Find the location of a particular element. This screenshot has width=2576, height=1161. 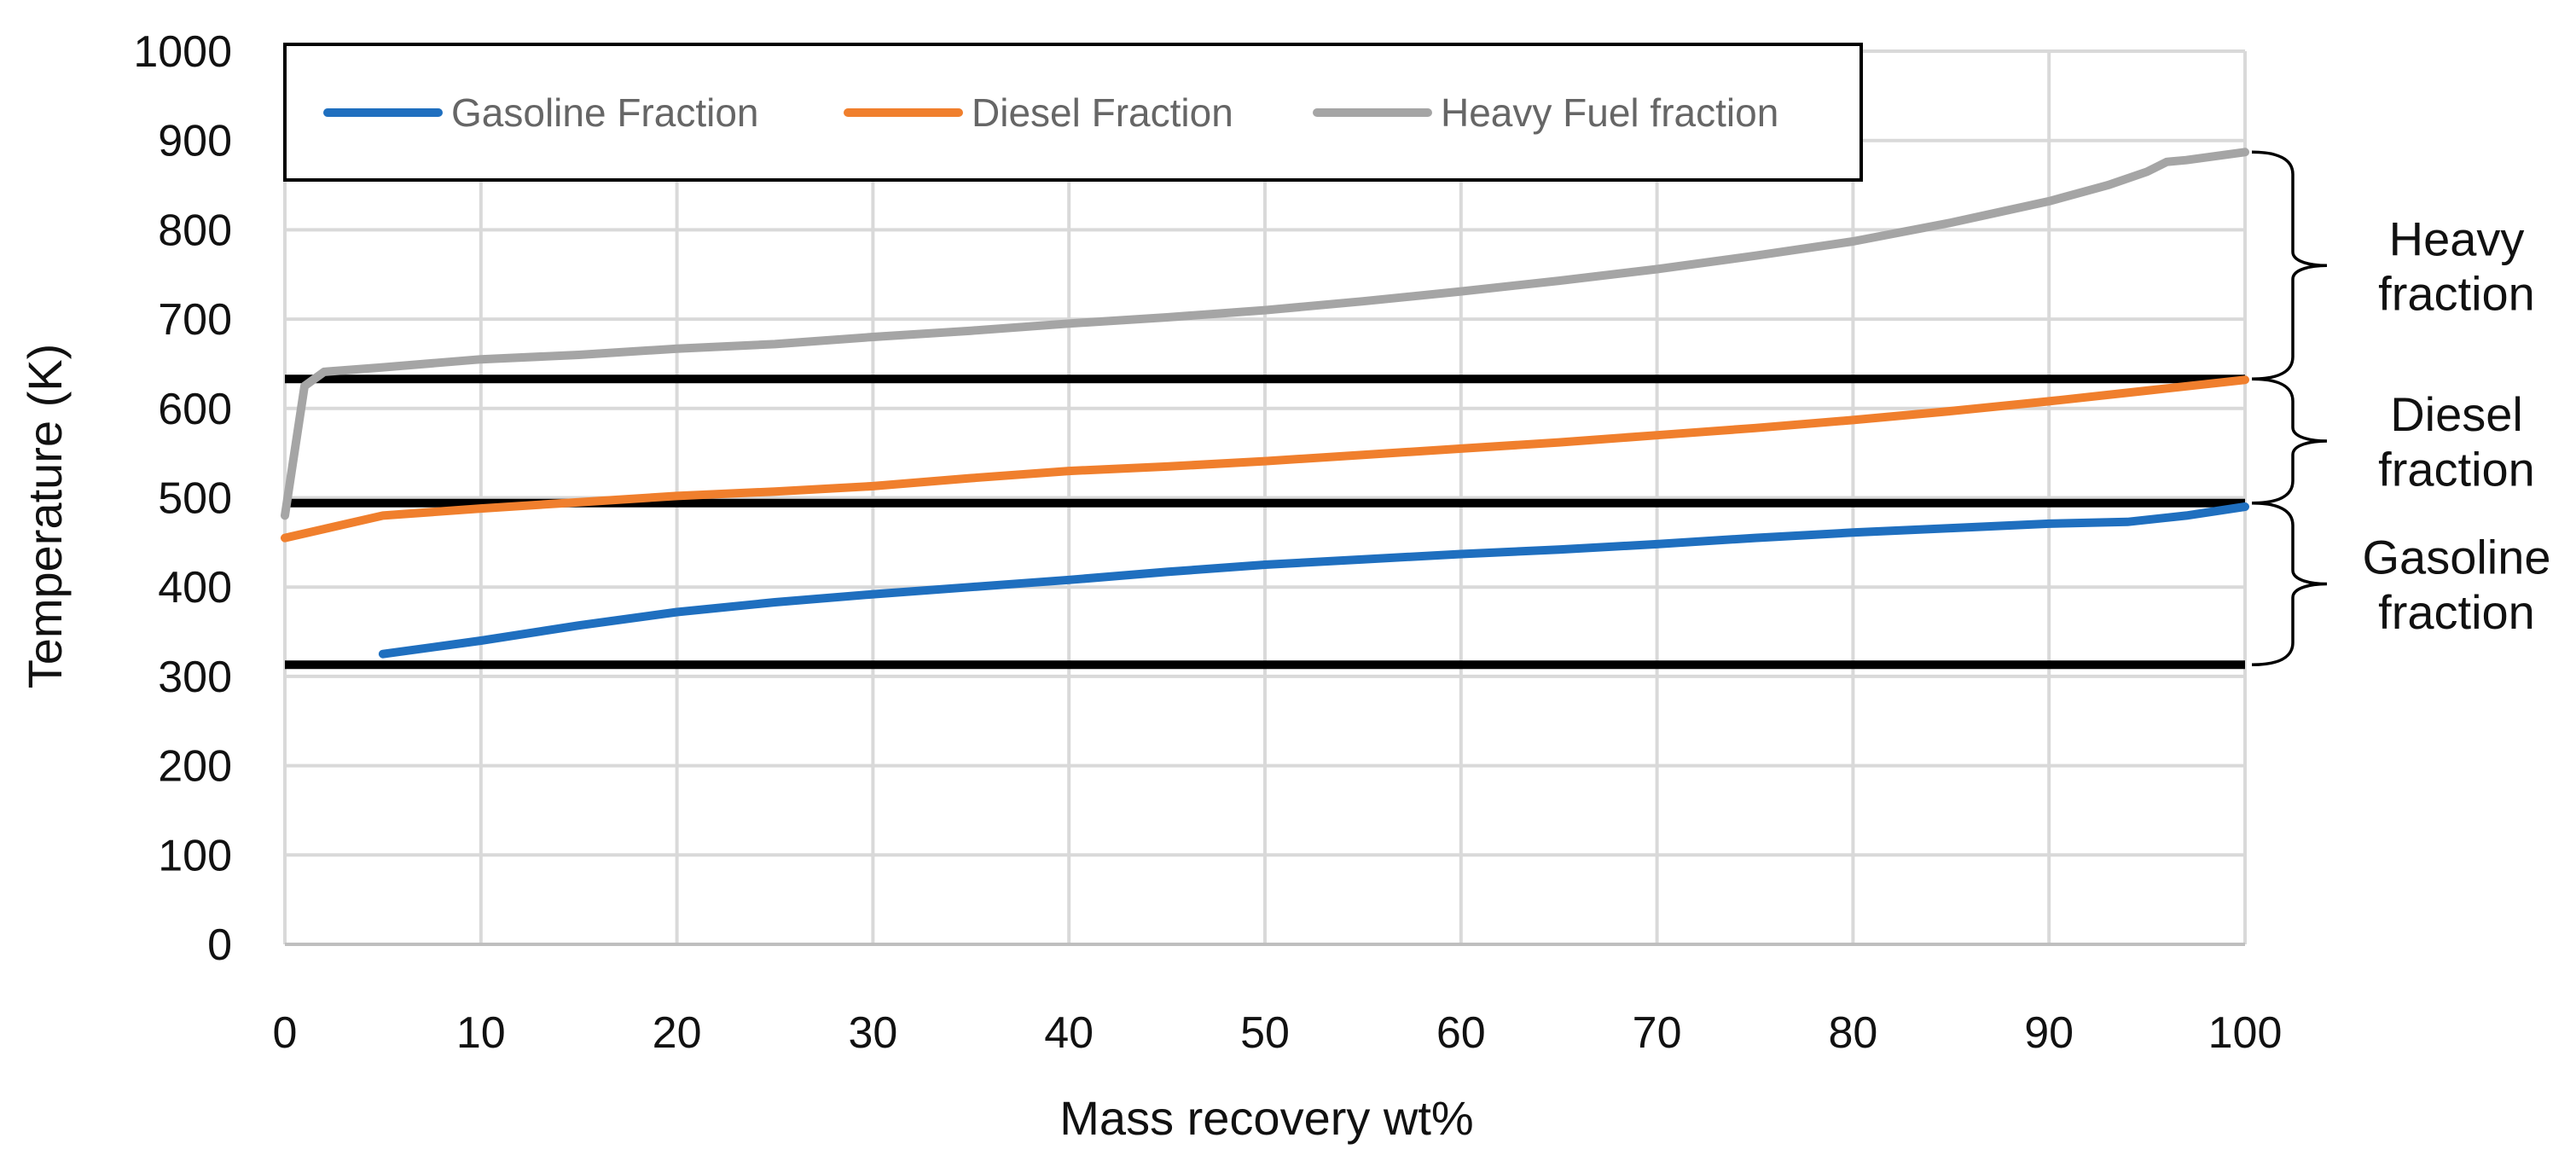

heavy-fraction-label-line: fraction is located at coordinates (2456, 294).